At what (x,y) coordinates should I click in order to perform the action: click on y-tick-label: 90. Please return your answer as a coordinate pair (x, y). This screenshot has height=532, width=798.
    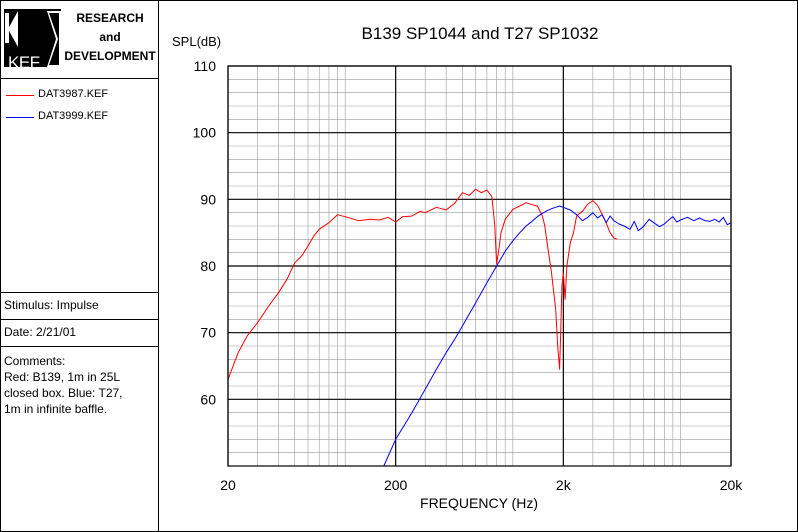
    Looking at the image, I should click on (208, 199).